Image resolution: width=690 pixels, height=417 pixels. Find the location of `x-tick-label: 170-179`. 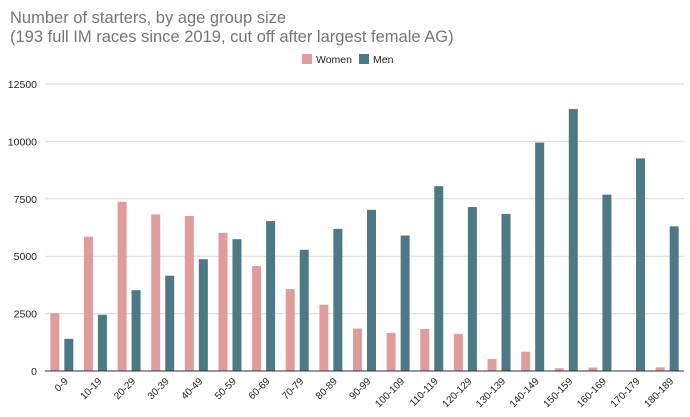

x-tick-label: 170-179 is located at coordinates (626, 393).